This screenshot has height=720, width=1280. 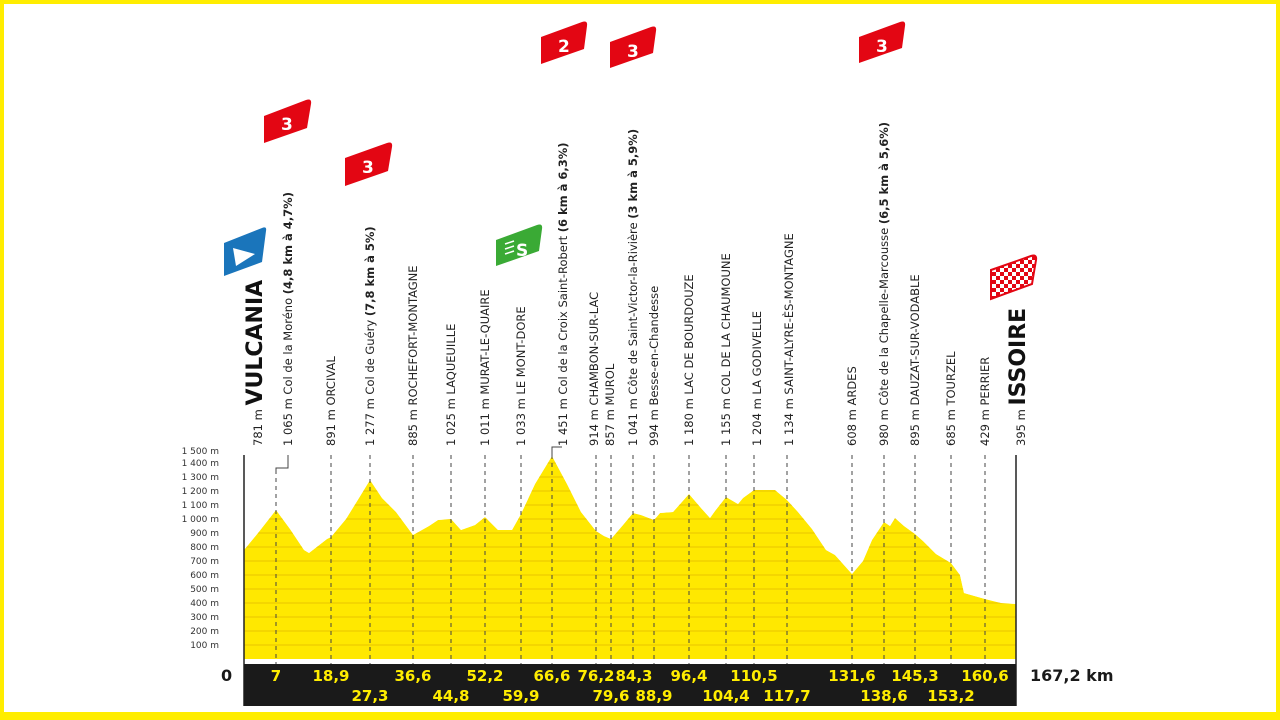 What do you see at coordinates (520, 696) in the screenshot?
I see `svg-text: 59,9` at bounding box center [520, 696].